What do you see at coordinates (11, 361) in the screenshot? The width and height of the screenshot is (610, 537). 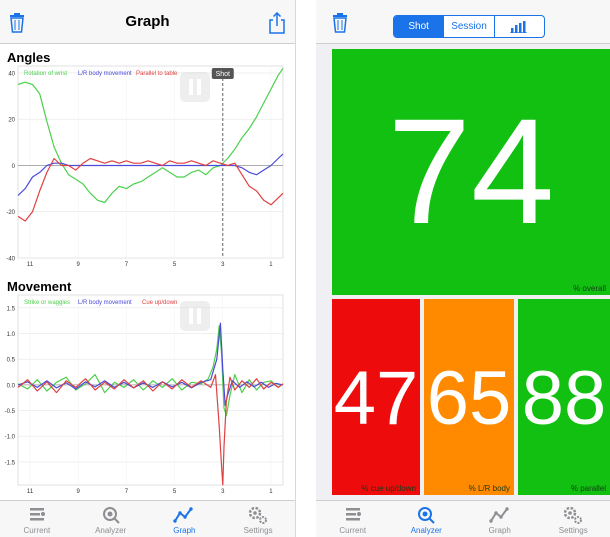 I see `y-tick-label: 0.5` at bounding box center [11, 361].